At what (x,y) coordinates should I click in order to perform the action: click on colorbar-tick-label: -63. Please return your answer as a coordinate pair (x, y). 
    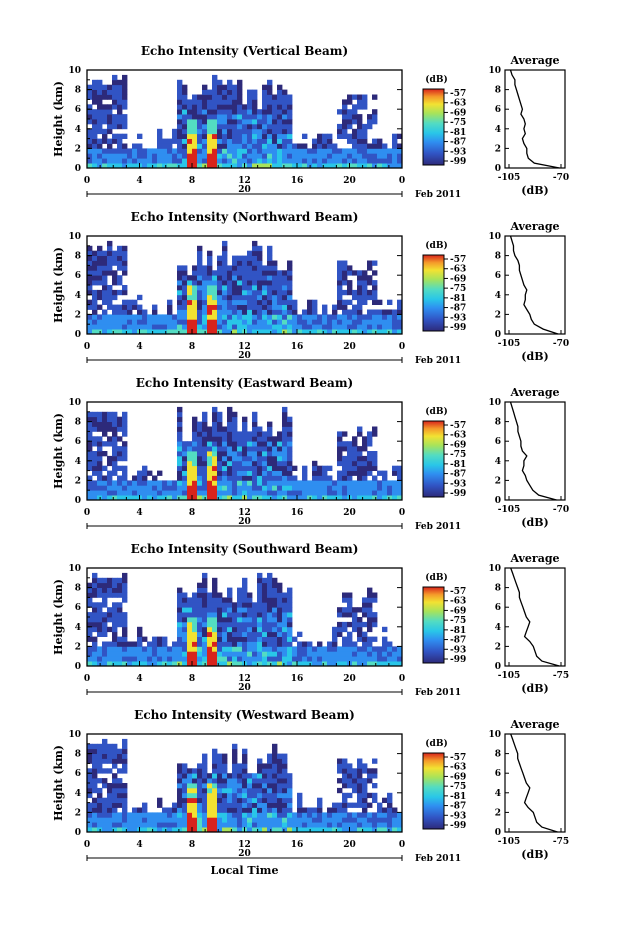
    Looking at the image, I should click on (458, 436).